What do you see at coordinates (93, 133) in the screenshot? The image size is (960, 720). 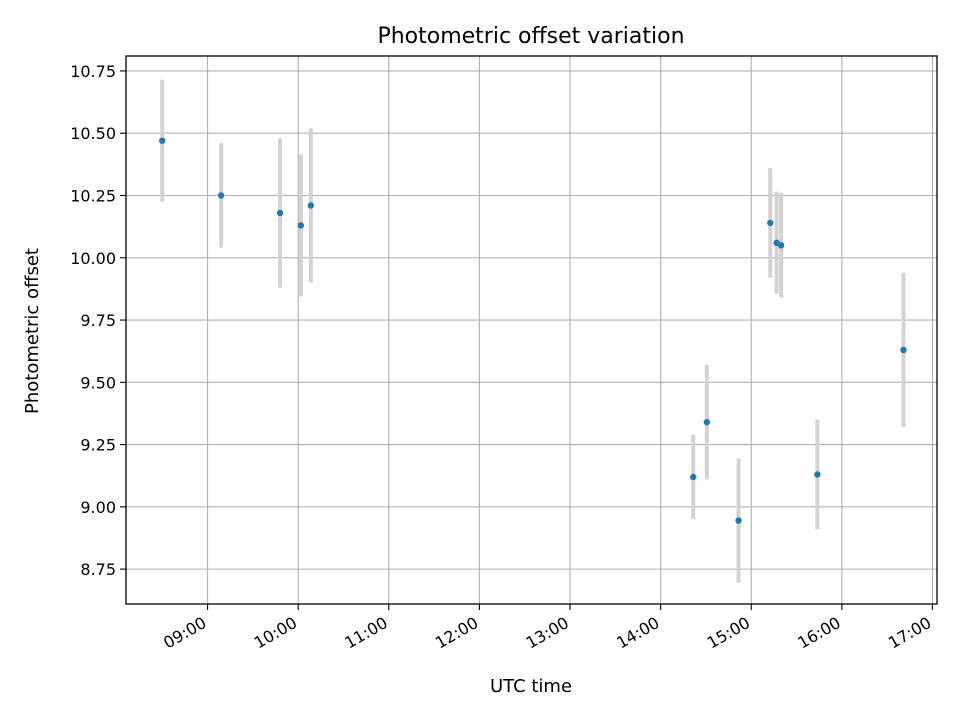 I see `y-tick-label: 10.50` at bounding box center [93, 133].